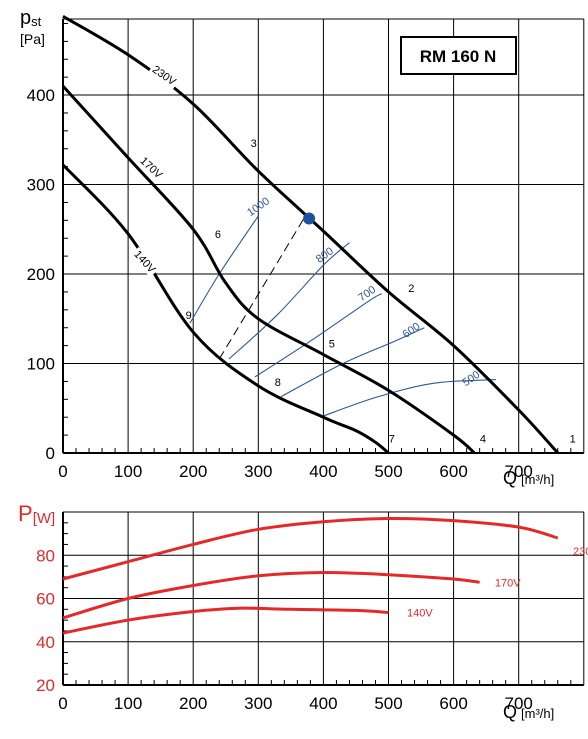  I want to click on model-title-box, so click(458, 55).